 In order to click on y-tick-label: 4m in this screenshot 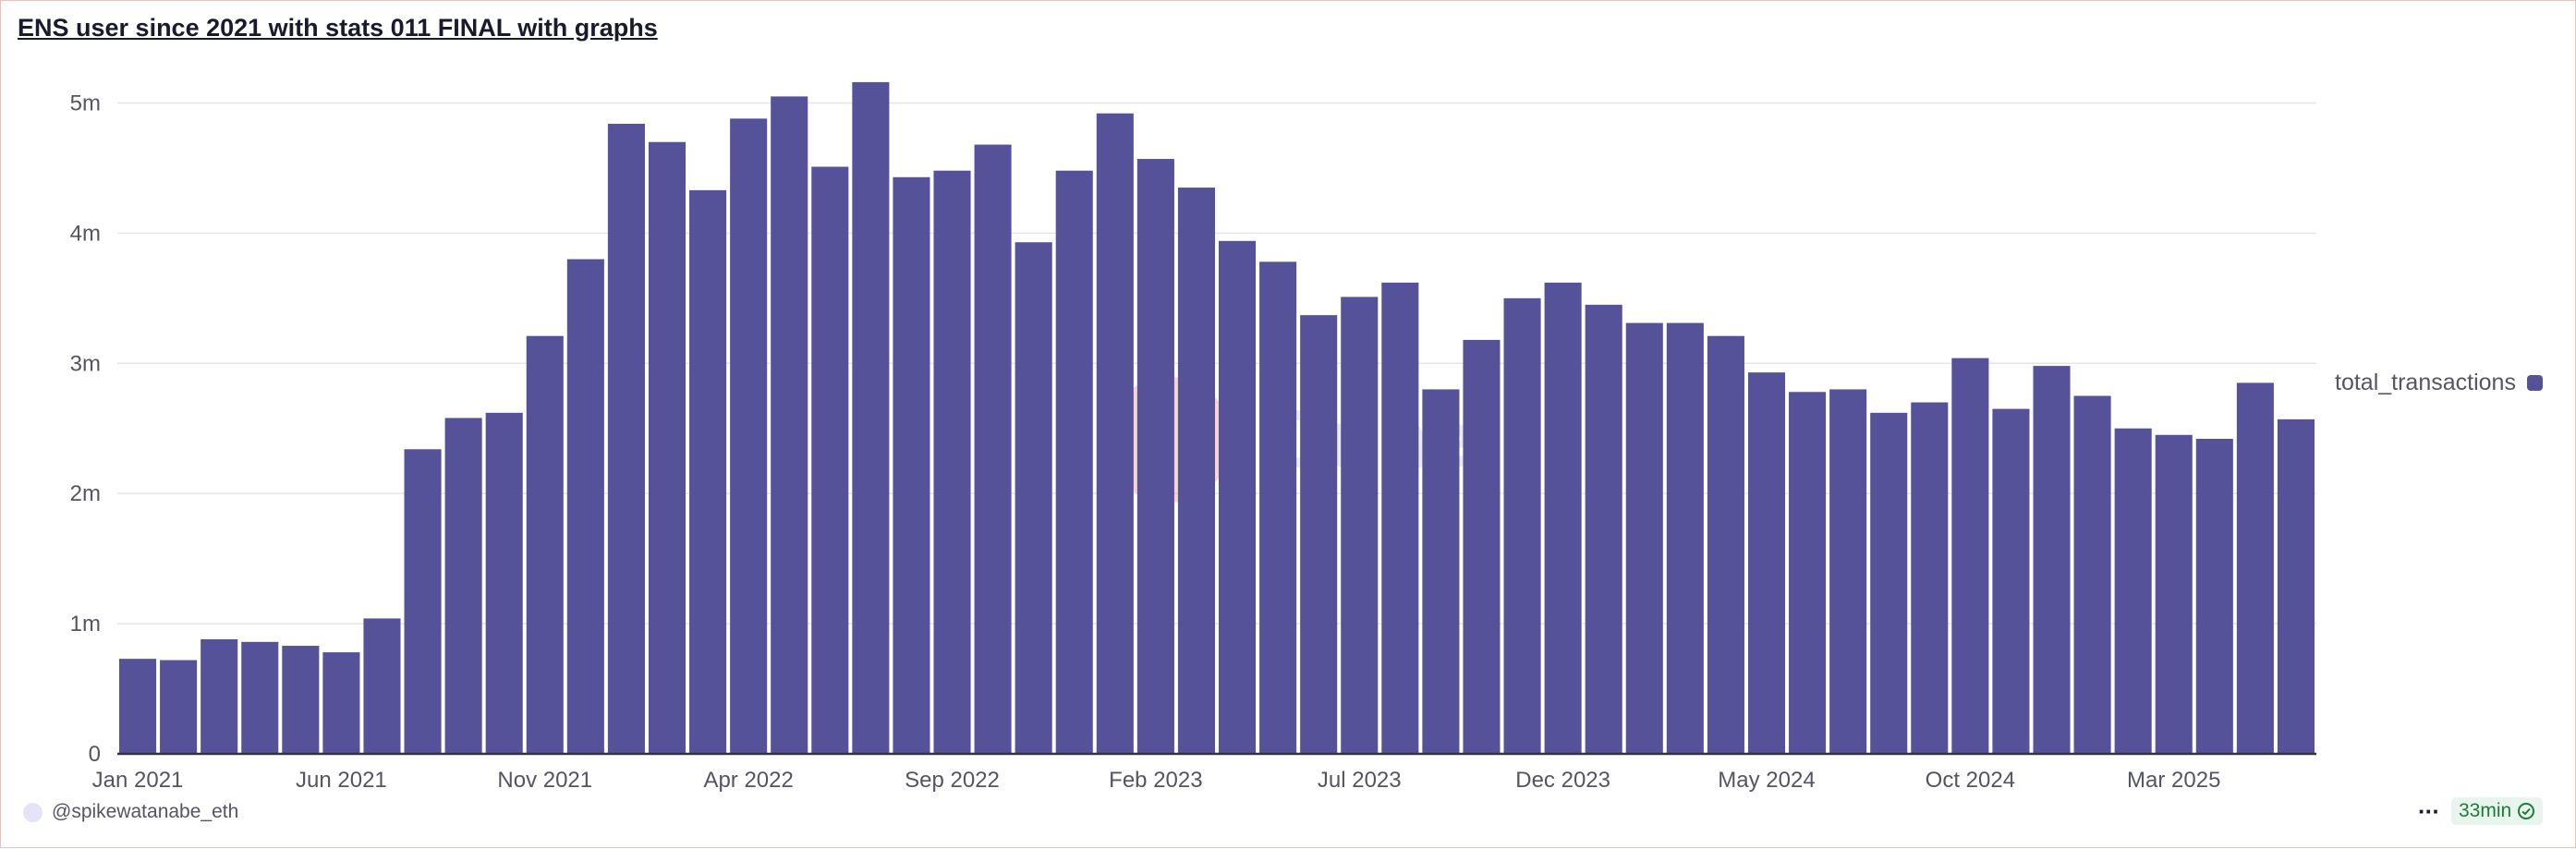, I will do `click(85, 233)`.